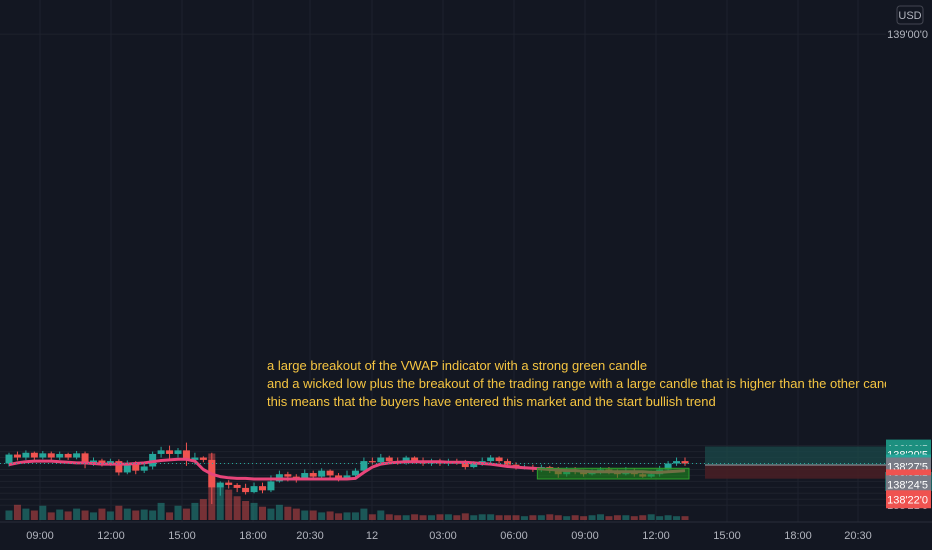  I want to click on time-tick-label: 03:00, so click(443, 536).